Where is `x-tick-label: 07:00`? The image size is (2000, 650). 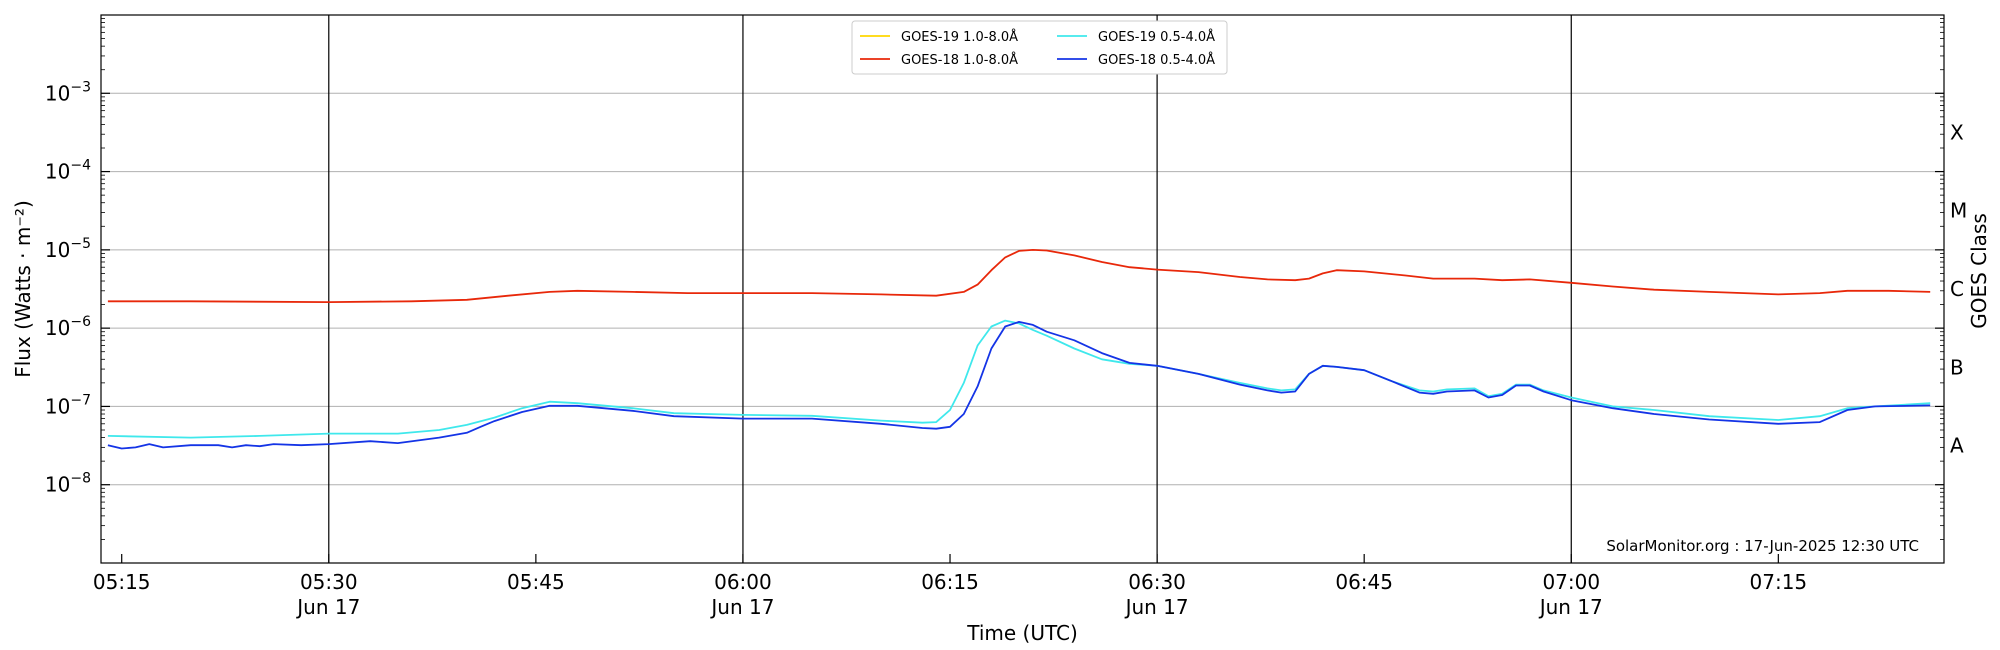 x-tick-label: 07:00 is located at coordinates (1571, 582).